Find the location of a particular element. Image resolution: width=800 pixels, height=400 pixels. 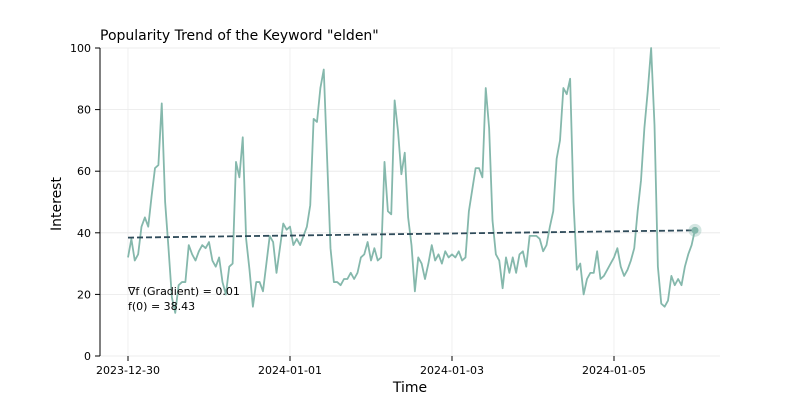

y-tick-label: 40 is located at coordinates (84, 233).